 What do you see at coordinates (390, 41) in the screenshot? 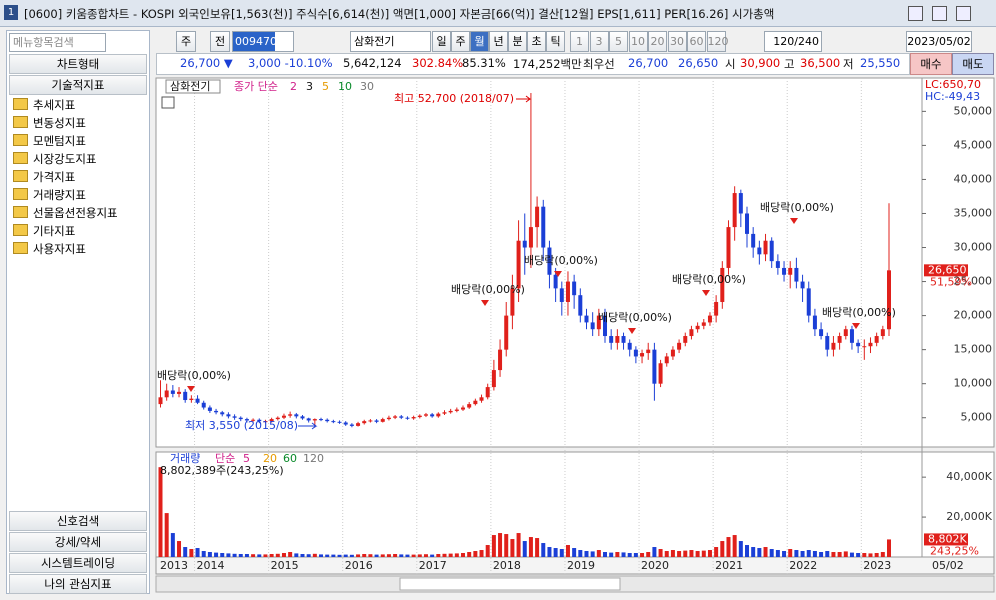
I see `stock-name: 삼화전기` at bounding box center [390, 41].